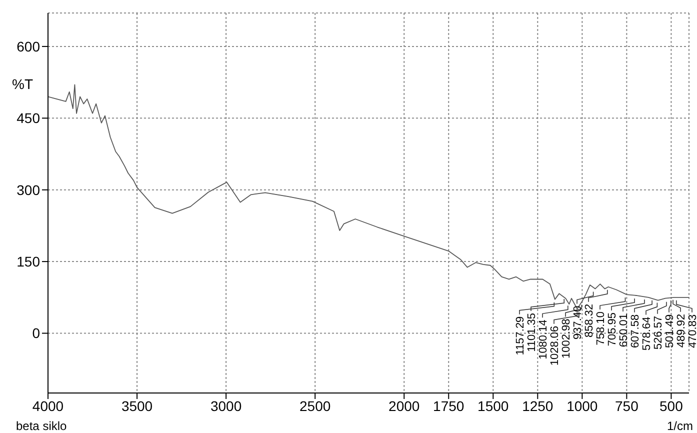 The width and height of the screenshot is (697, 433). What do you see at coordinates (647, 333) in the screenshot?
I see `annotation: 578.64` at bounding box center [647, 333].